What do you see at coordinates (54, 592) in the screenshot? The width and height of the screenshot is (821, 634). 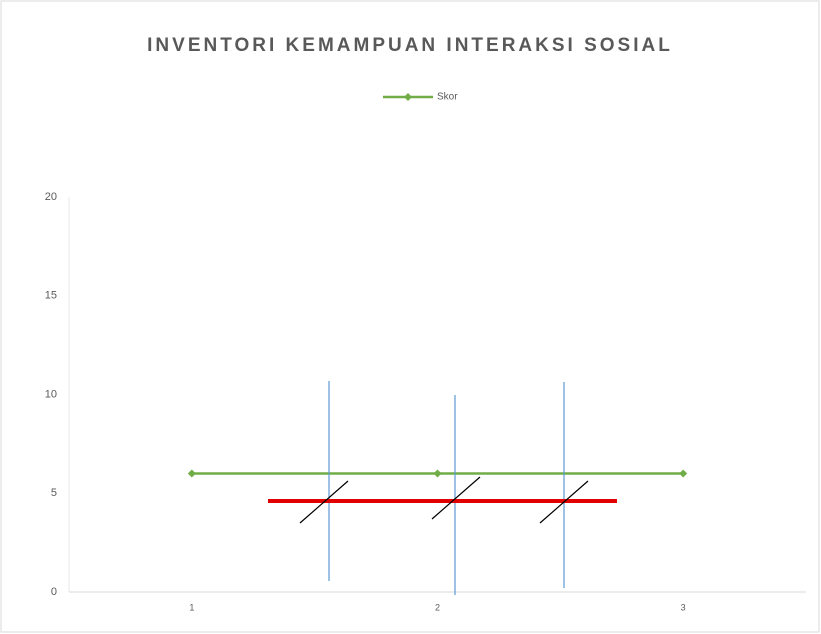 I see `y-tick-label: 0` at bounding box center [54, 592].